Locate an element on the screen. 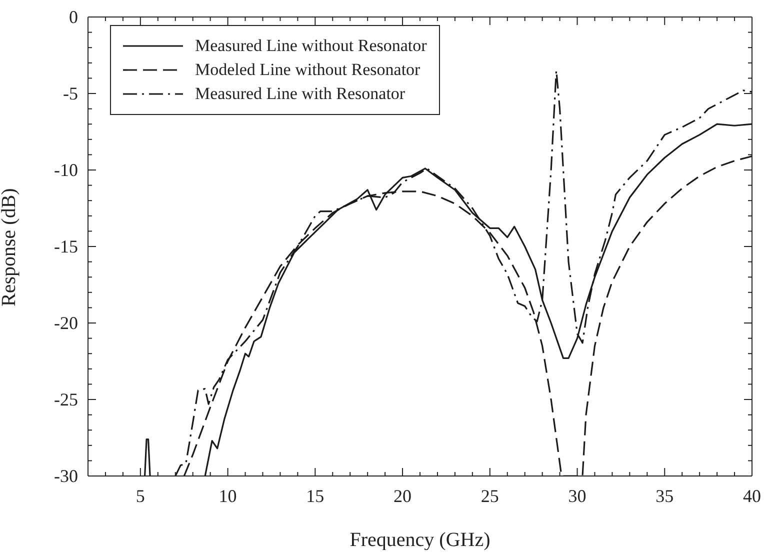 This screenshot has height=560, width=771. y-tick-label: -15 is located at coordinates (66, 246).